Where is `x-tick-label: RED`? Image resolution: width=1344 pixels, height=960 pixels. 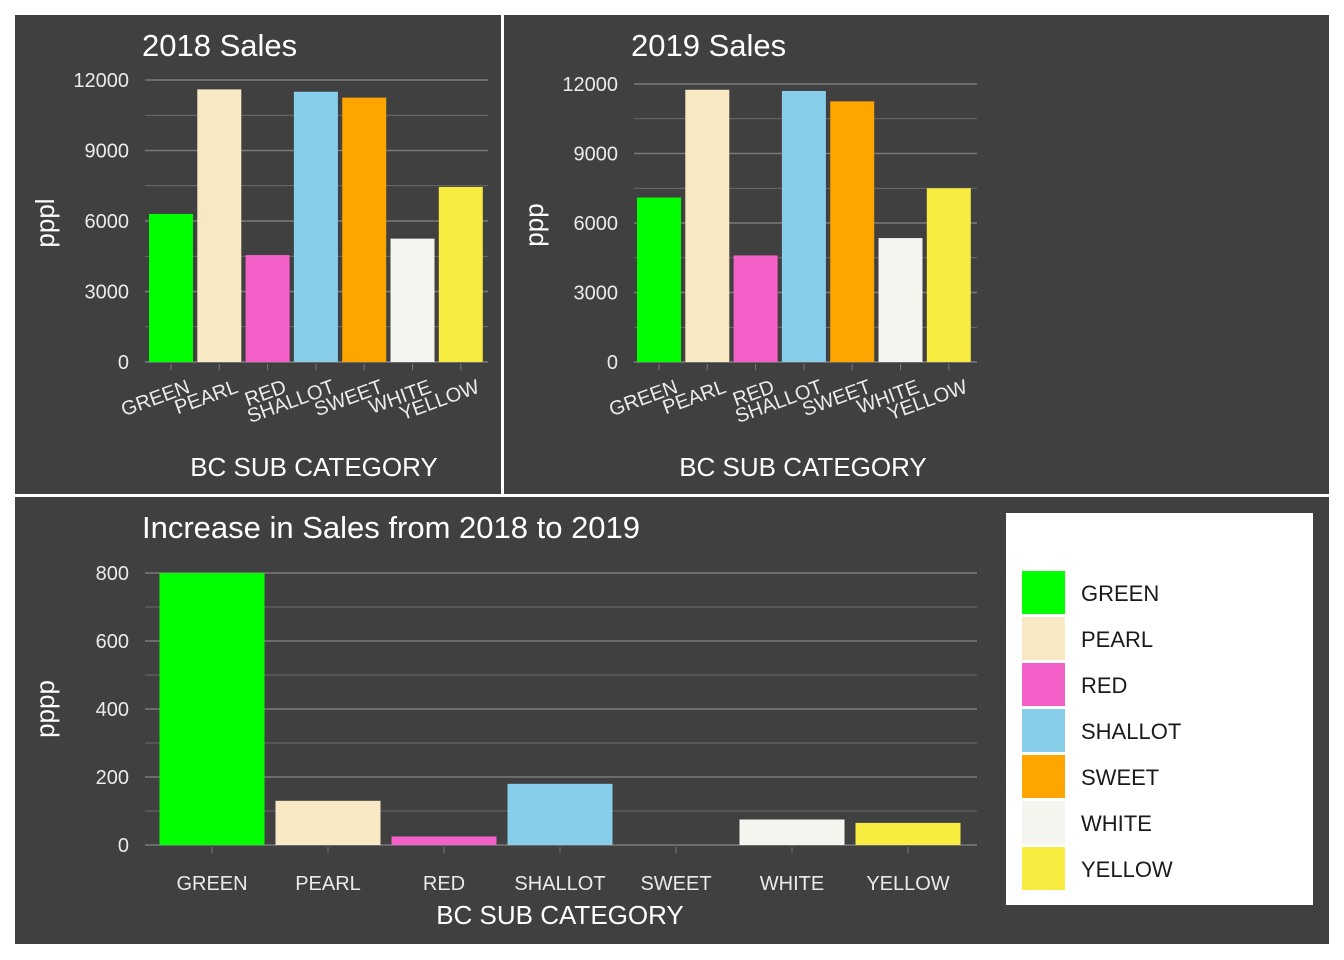
x-tick-label: RED is located at coordinates (444, 884).